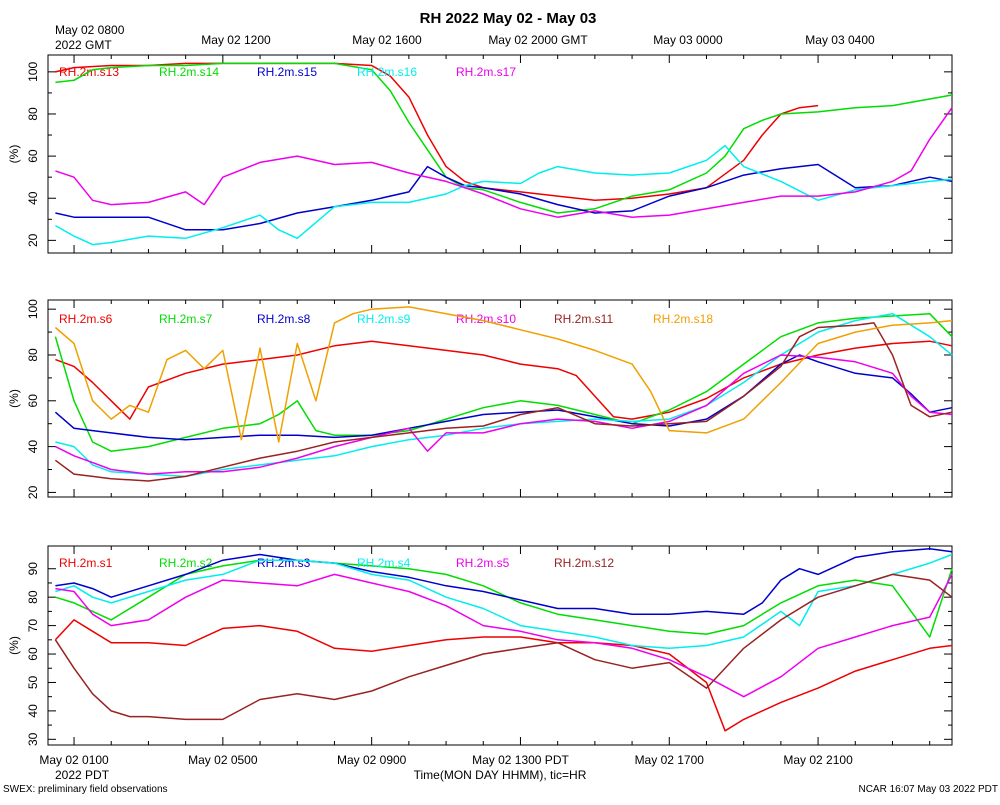  I want to click on series-line-RH.2m.s1, so click(503, 675).